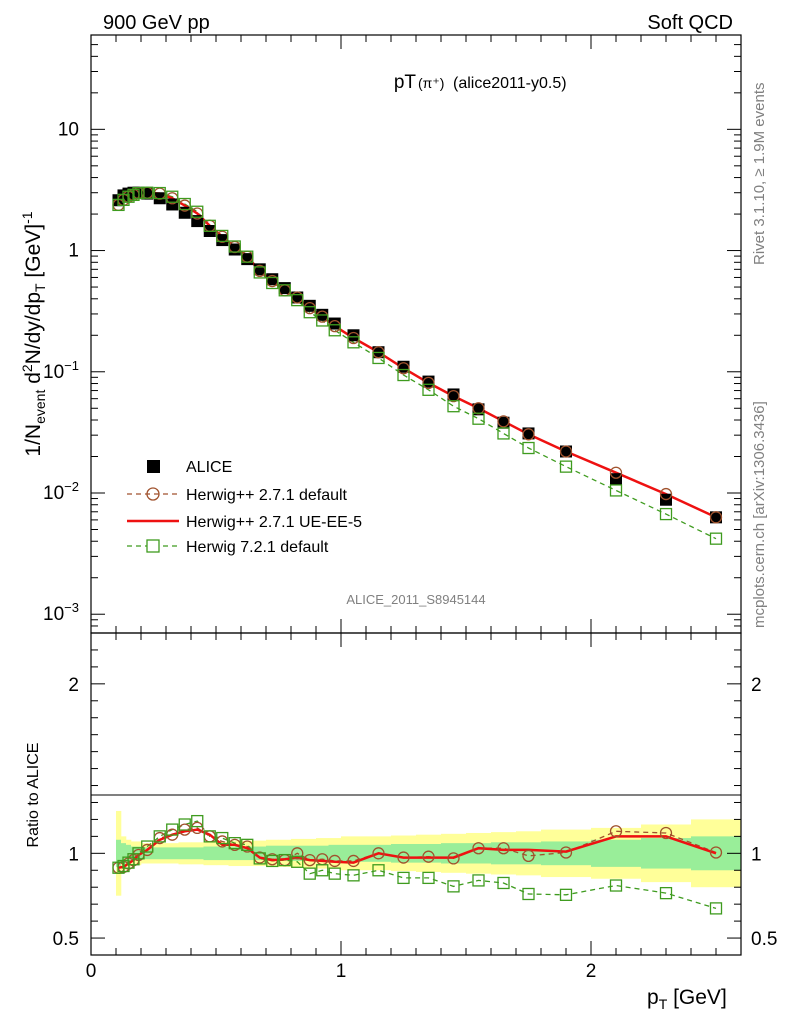 The height and width of the screenshot is (1024, 786). I want to click on x-tick-label: 1, so click(341, 971).